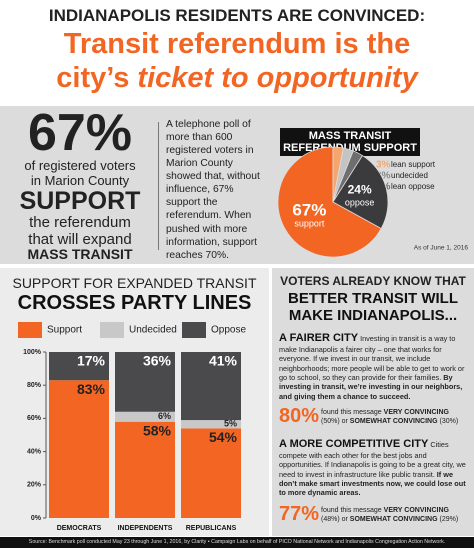  What do you see at coordinates (79, 528) in the screenshot?
I see `x-tick-label: DEMOCRATS` at bounding box center [79, 528].